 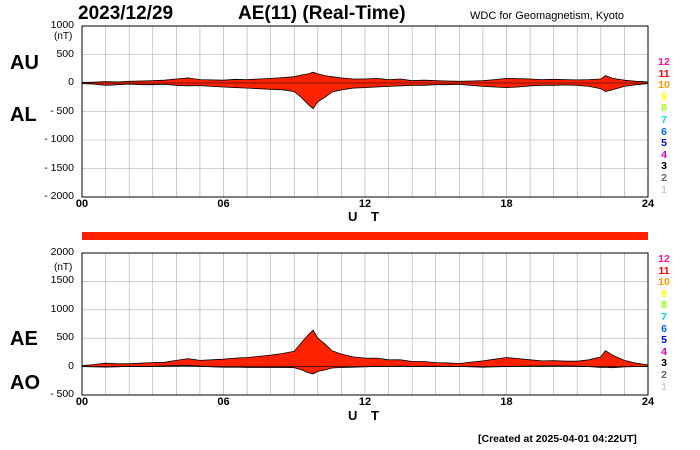 I want to click on x-axis-label-bottom: U T, so click(x=366, y=415).